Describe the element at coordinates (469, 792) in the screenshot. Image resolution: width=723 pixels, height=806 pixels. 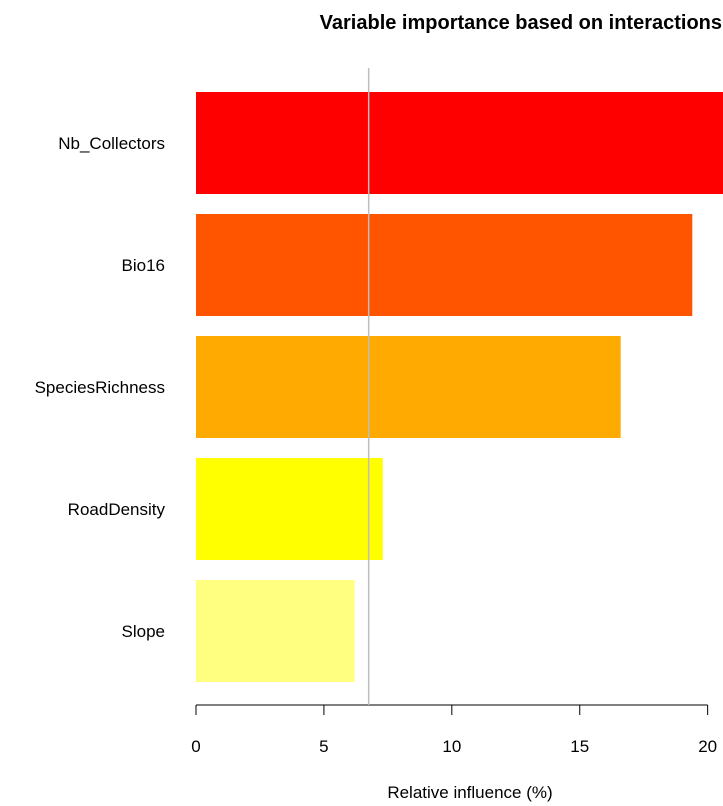
I see `x-axis-title: Relative influence (%)` at that location.